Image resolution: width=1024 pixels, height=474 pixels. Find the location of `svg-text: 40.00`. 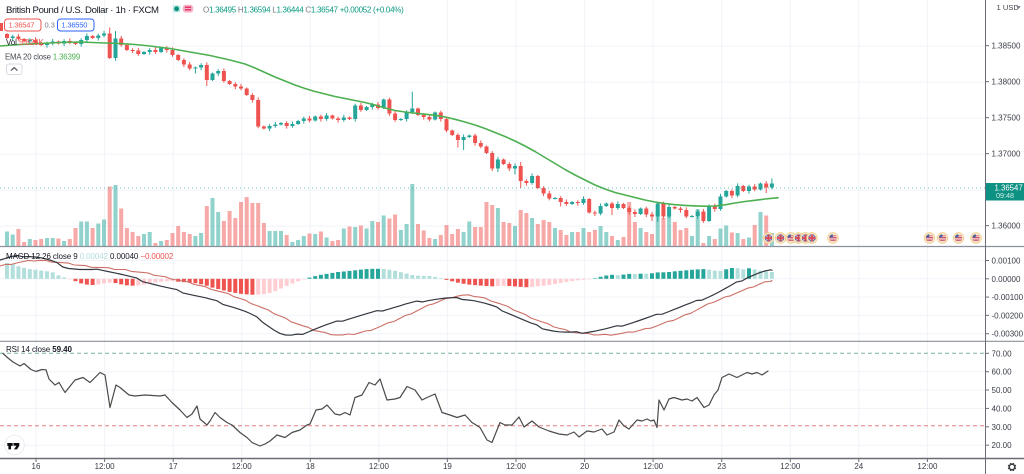

svg-text: 40.00 is located at coordinates (1002, 408).